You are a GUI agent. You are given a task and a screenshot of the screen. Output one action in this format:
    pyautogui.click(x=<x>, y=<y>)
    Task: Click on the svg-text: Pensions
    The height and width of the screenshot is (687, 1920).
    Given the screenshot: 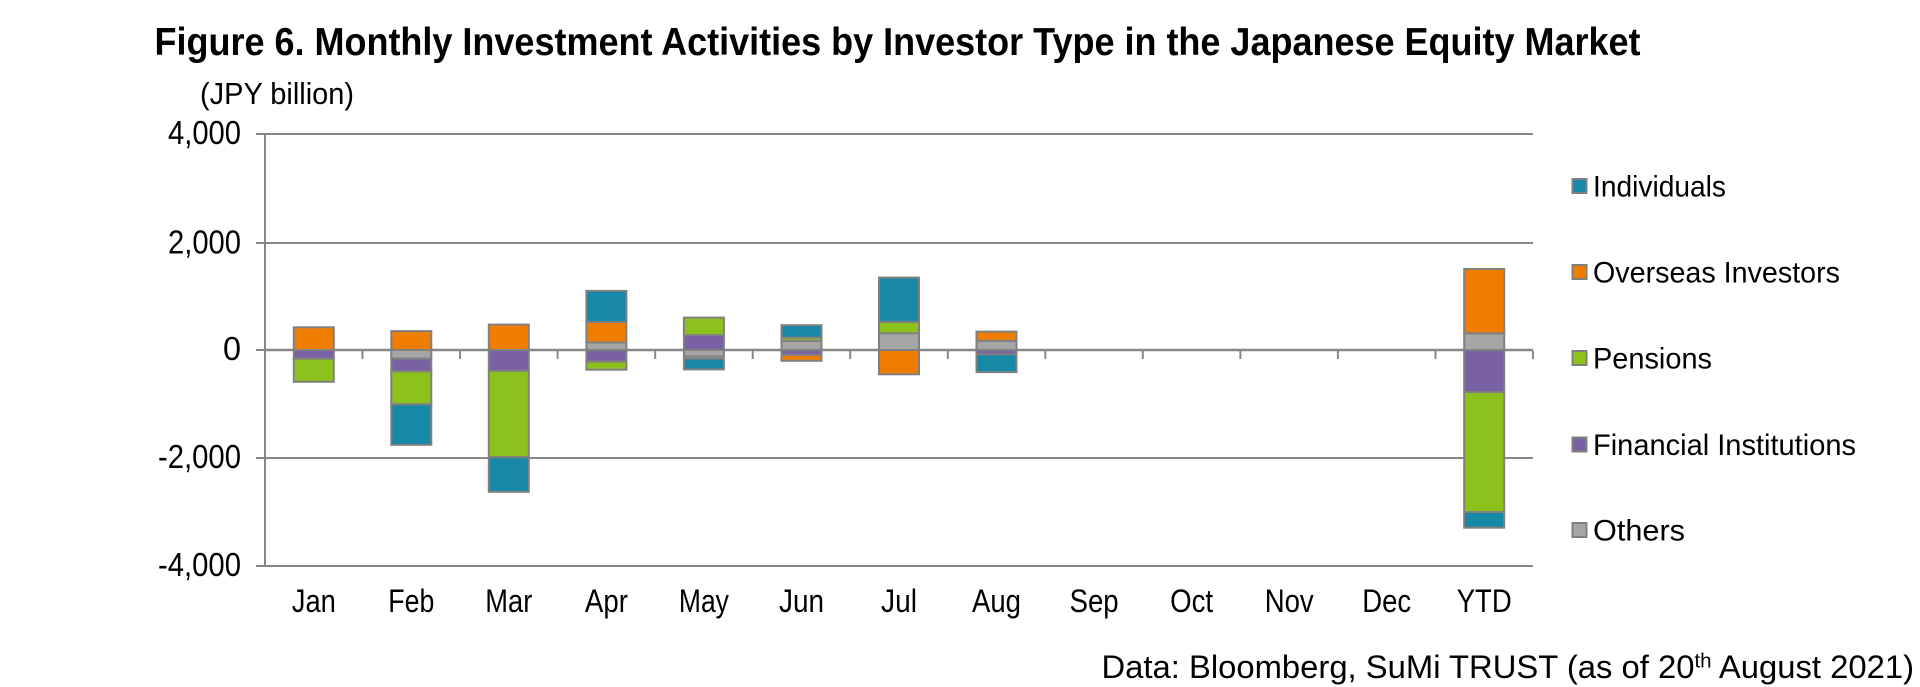 What is the action you would take?
    pyautogui.click(x=1652, y=359)
    